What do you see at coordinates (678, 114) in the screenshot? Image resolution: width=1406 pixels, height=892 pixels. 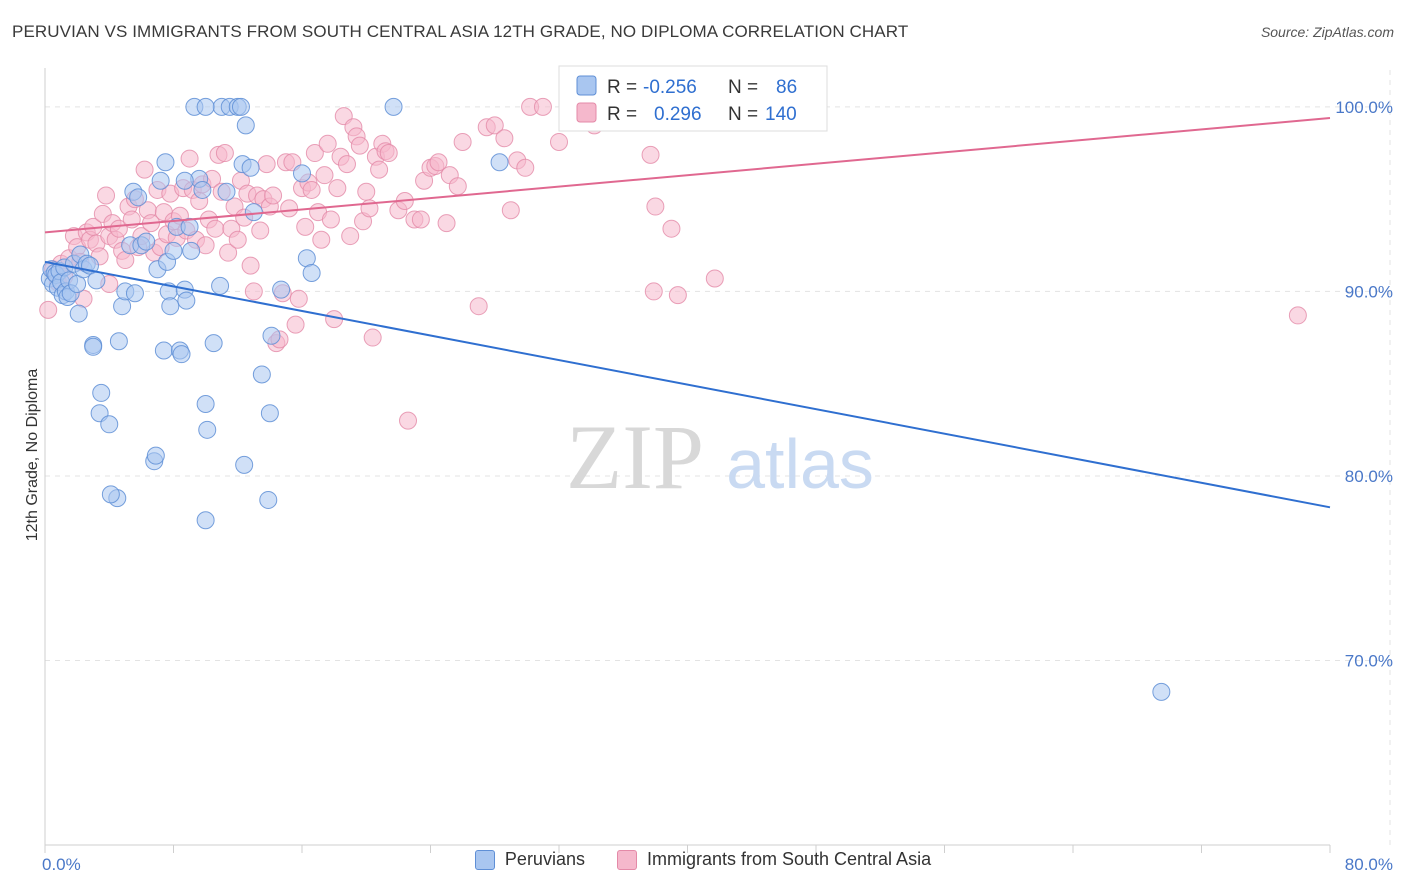 I see `legend-r-value-pink: 0.296` at bounding box center [678, 114].